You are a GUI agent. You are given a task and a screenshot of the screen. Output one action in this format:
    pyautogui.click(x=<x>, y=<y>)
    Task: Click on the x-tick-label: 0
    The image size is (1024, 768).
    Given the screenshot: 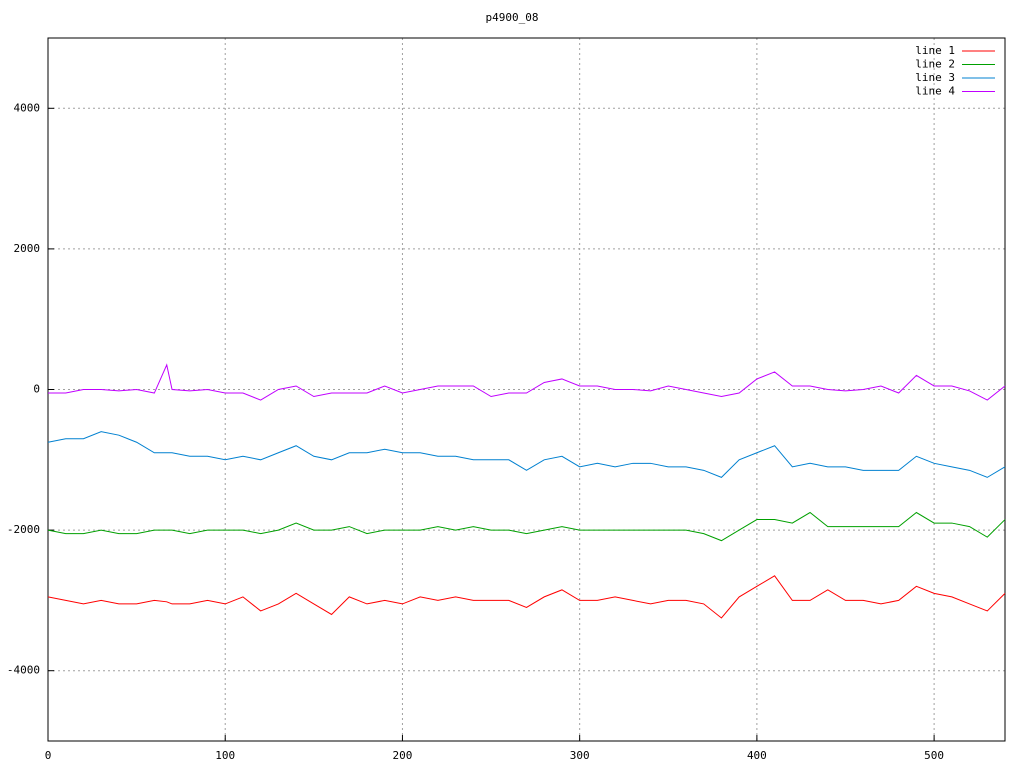 What is the action you would take?
    pyautogui.click(x=48, y=755)
    